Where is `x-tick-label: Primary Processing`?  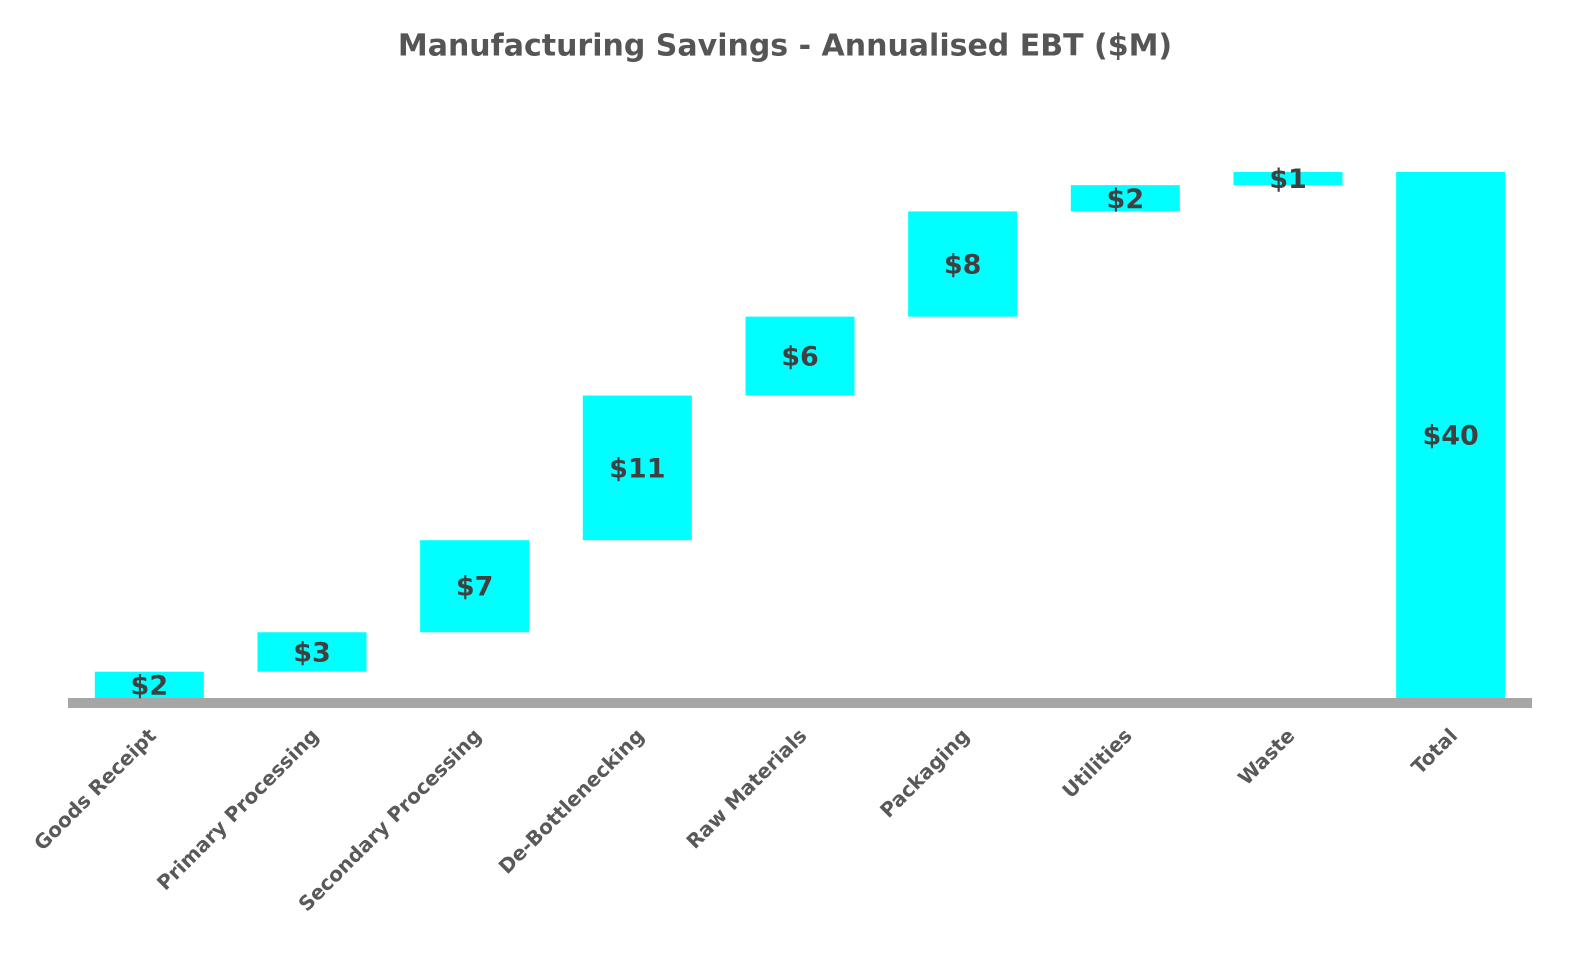 x-tick-label: Primary Processing is located at coordinates (237, 808).